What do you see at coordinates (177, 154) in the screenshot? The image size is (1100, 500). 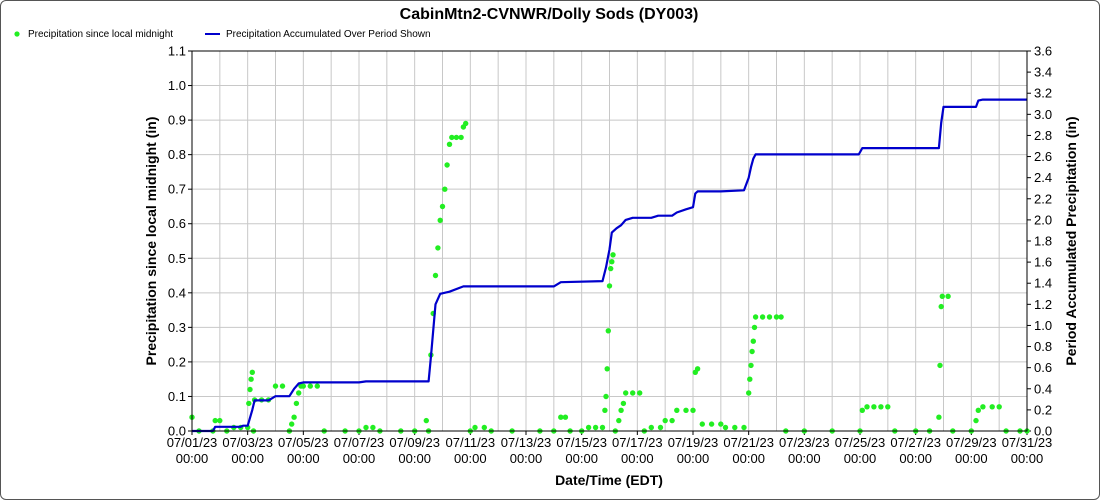 I see `y-tick-label: 0.8` at bounding box center [177, 154].